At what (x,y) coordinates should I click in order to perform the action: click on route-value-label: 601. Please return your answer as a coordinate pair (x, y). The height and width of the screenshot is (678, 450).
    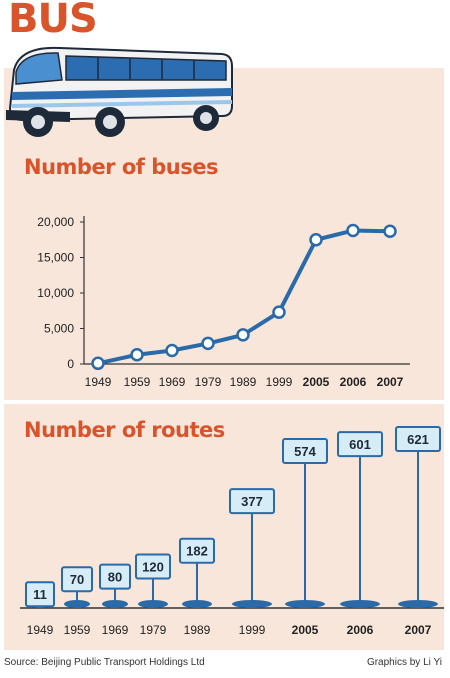
    Looking at the image, I should click on (360, 444).